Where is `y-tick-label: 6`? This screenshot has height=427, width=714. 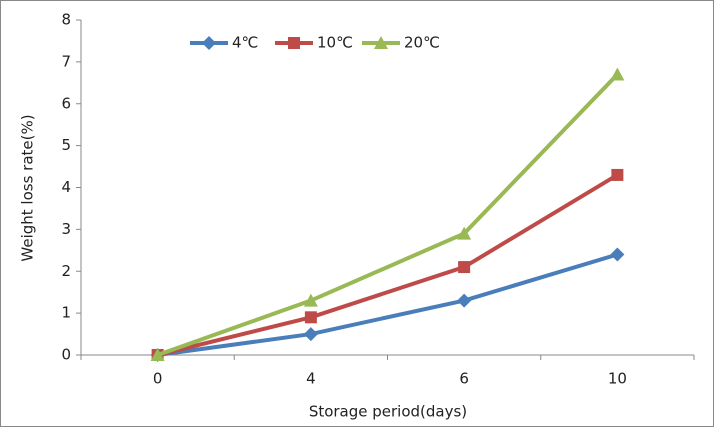
y-tick-label: 6 is located at coordinates (66, 103).